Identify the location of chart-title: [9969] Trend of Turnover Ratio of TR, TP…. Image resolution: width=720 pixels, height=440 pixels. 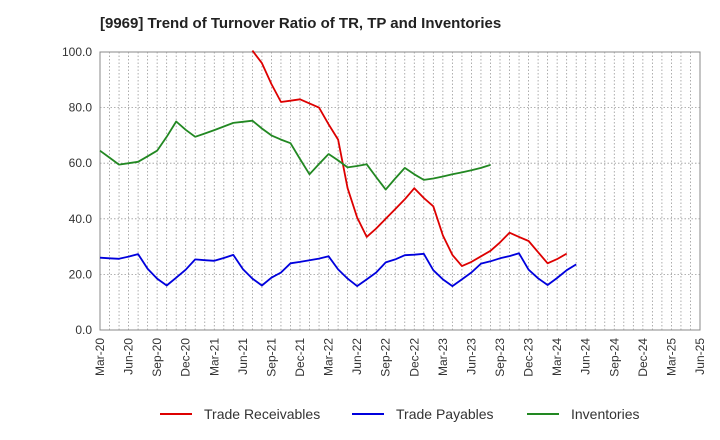
(301, 23).